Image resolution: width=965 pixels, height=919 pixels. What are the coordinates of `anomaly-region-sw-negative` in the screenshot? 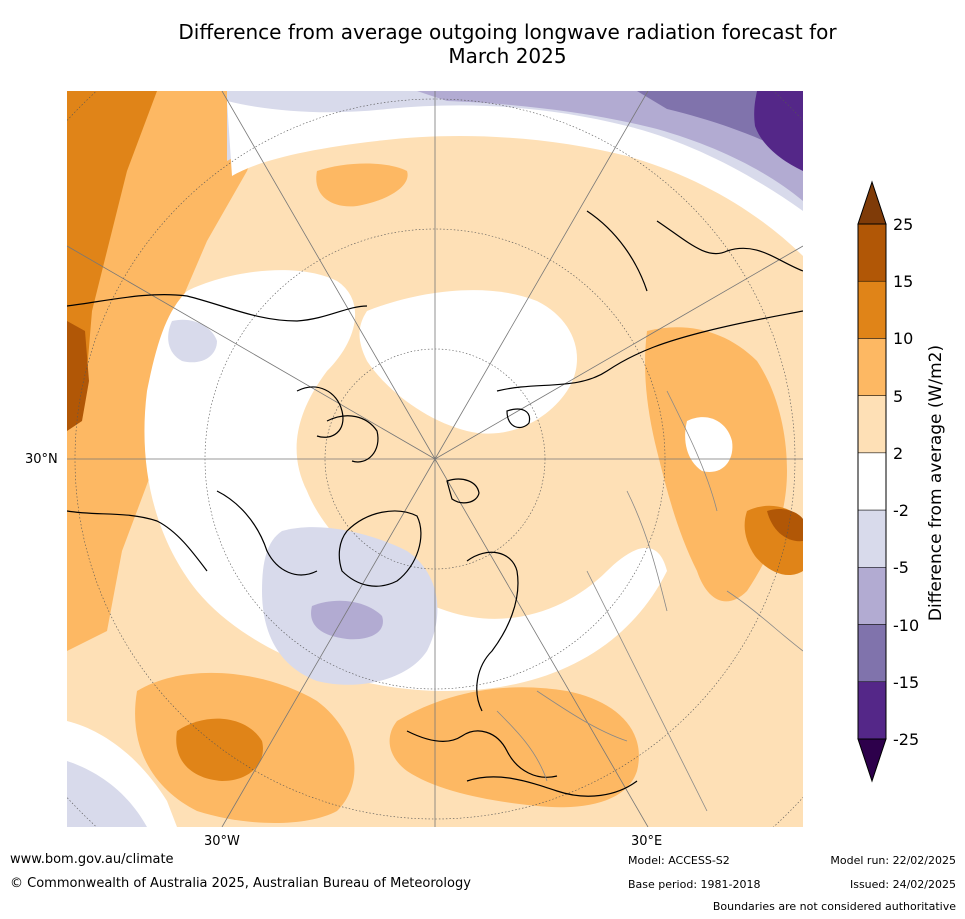 It's located at (107, 789).